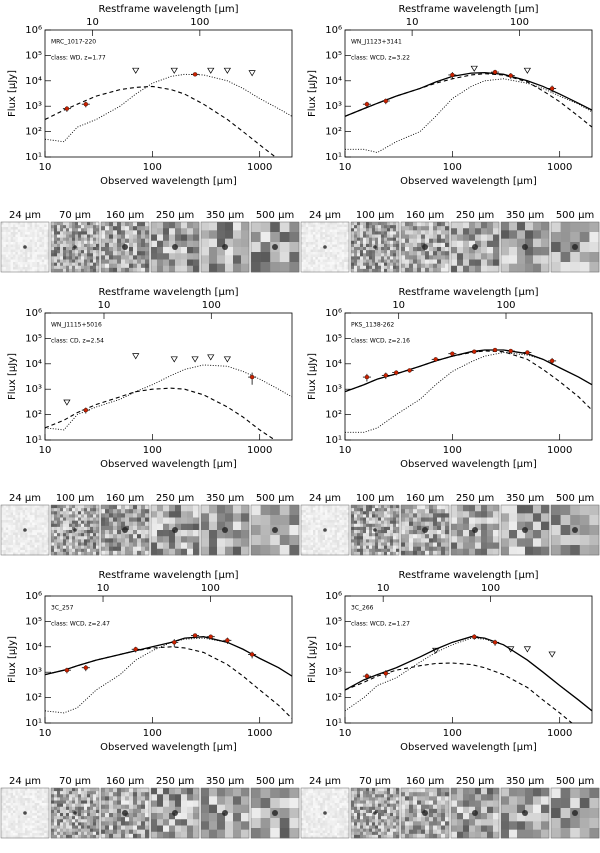 This screenshot has height=853, width=600. I want to click on cutout-label: 160 μm, so click(125, 781).